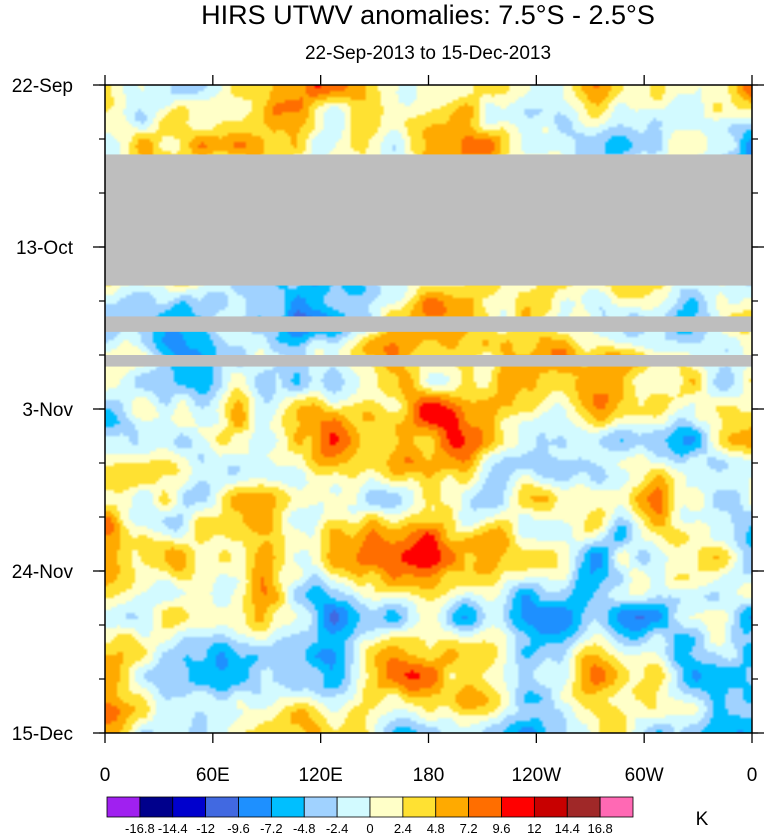 This screenshot has width=772, height=834. What do you see at coordinates (702, 819) in the screenshot?
I see `colorbar-unit: K` at bounding box center [702, 819].